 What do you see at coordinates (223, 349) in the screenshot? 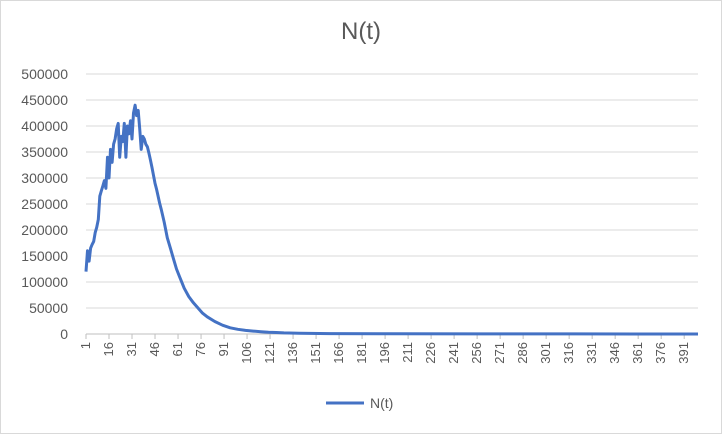
I see `x-tick-label: 91` at bounding box center [223, 349].